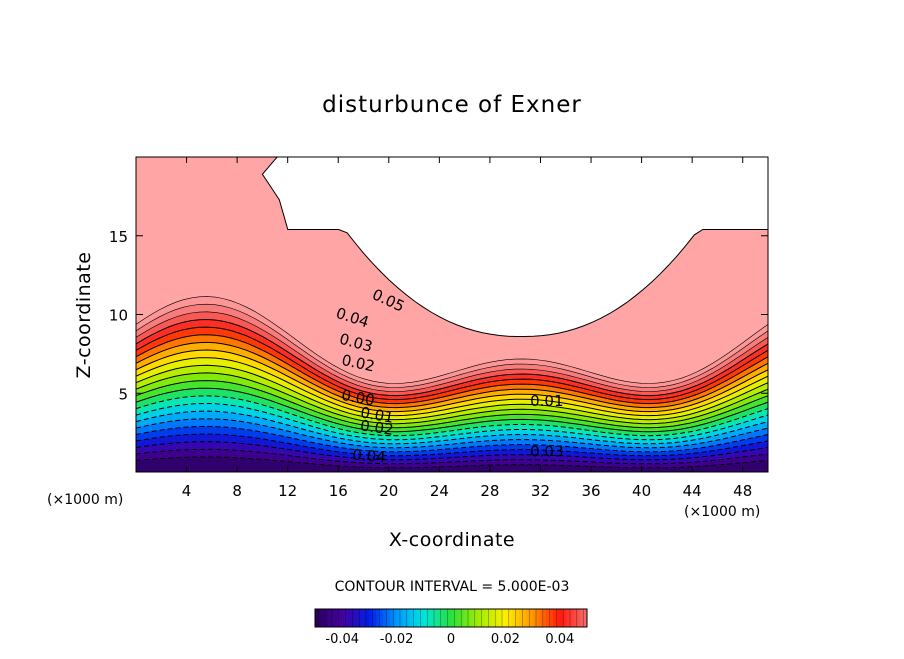 The image size is (904, 659). I want to click on x-tick-label: 36, so click(590, 491).